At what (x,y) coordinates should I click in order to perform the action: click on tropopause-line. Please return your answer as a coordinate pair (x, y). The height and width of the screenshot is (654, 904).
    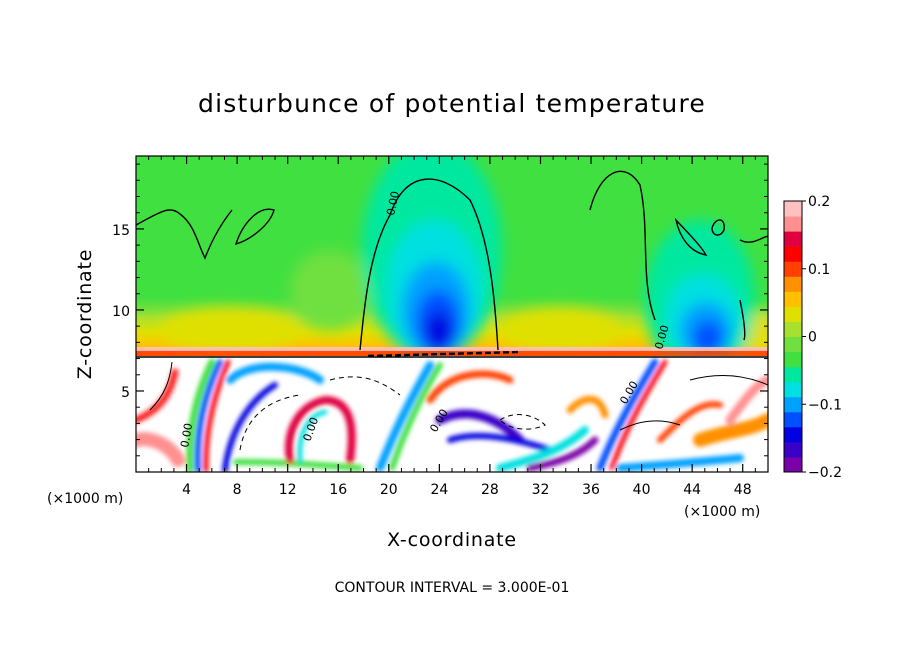
    Looking at the image, I should click on (452, 354).